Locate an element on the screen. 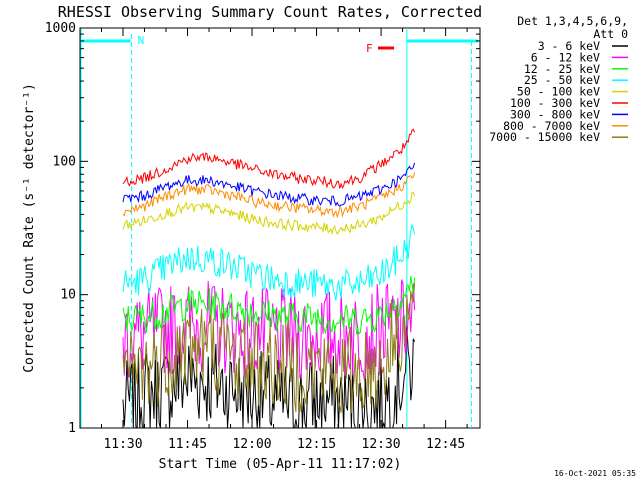 This screenshot has height=480, width=640. series-line-25-50keV is located at coordinates (269, 261).